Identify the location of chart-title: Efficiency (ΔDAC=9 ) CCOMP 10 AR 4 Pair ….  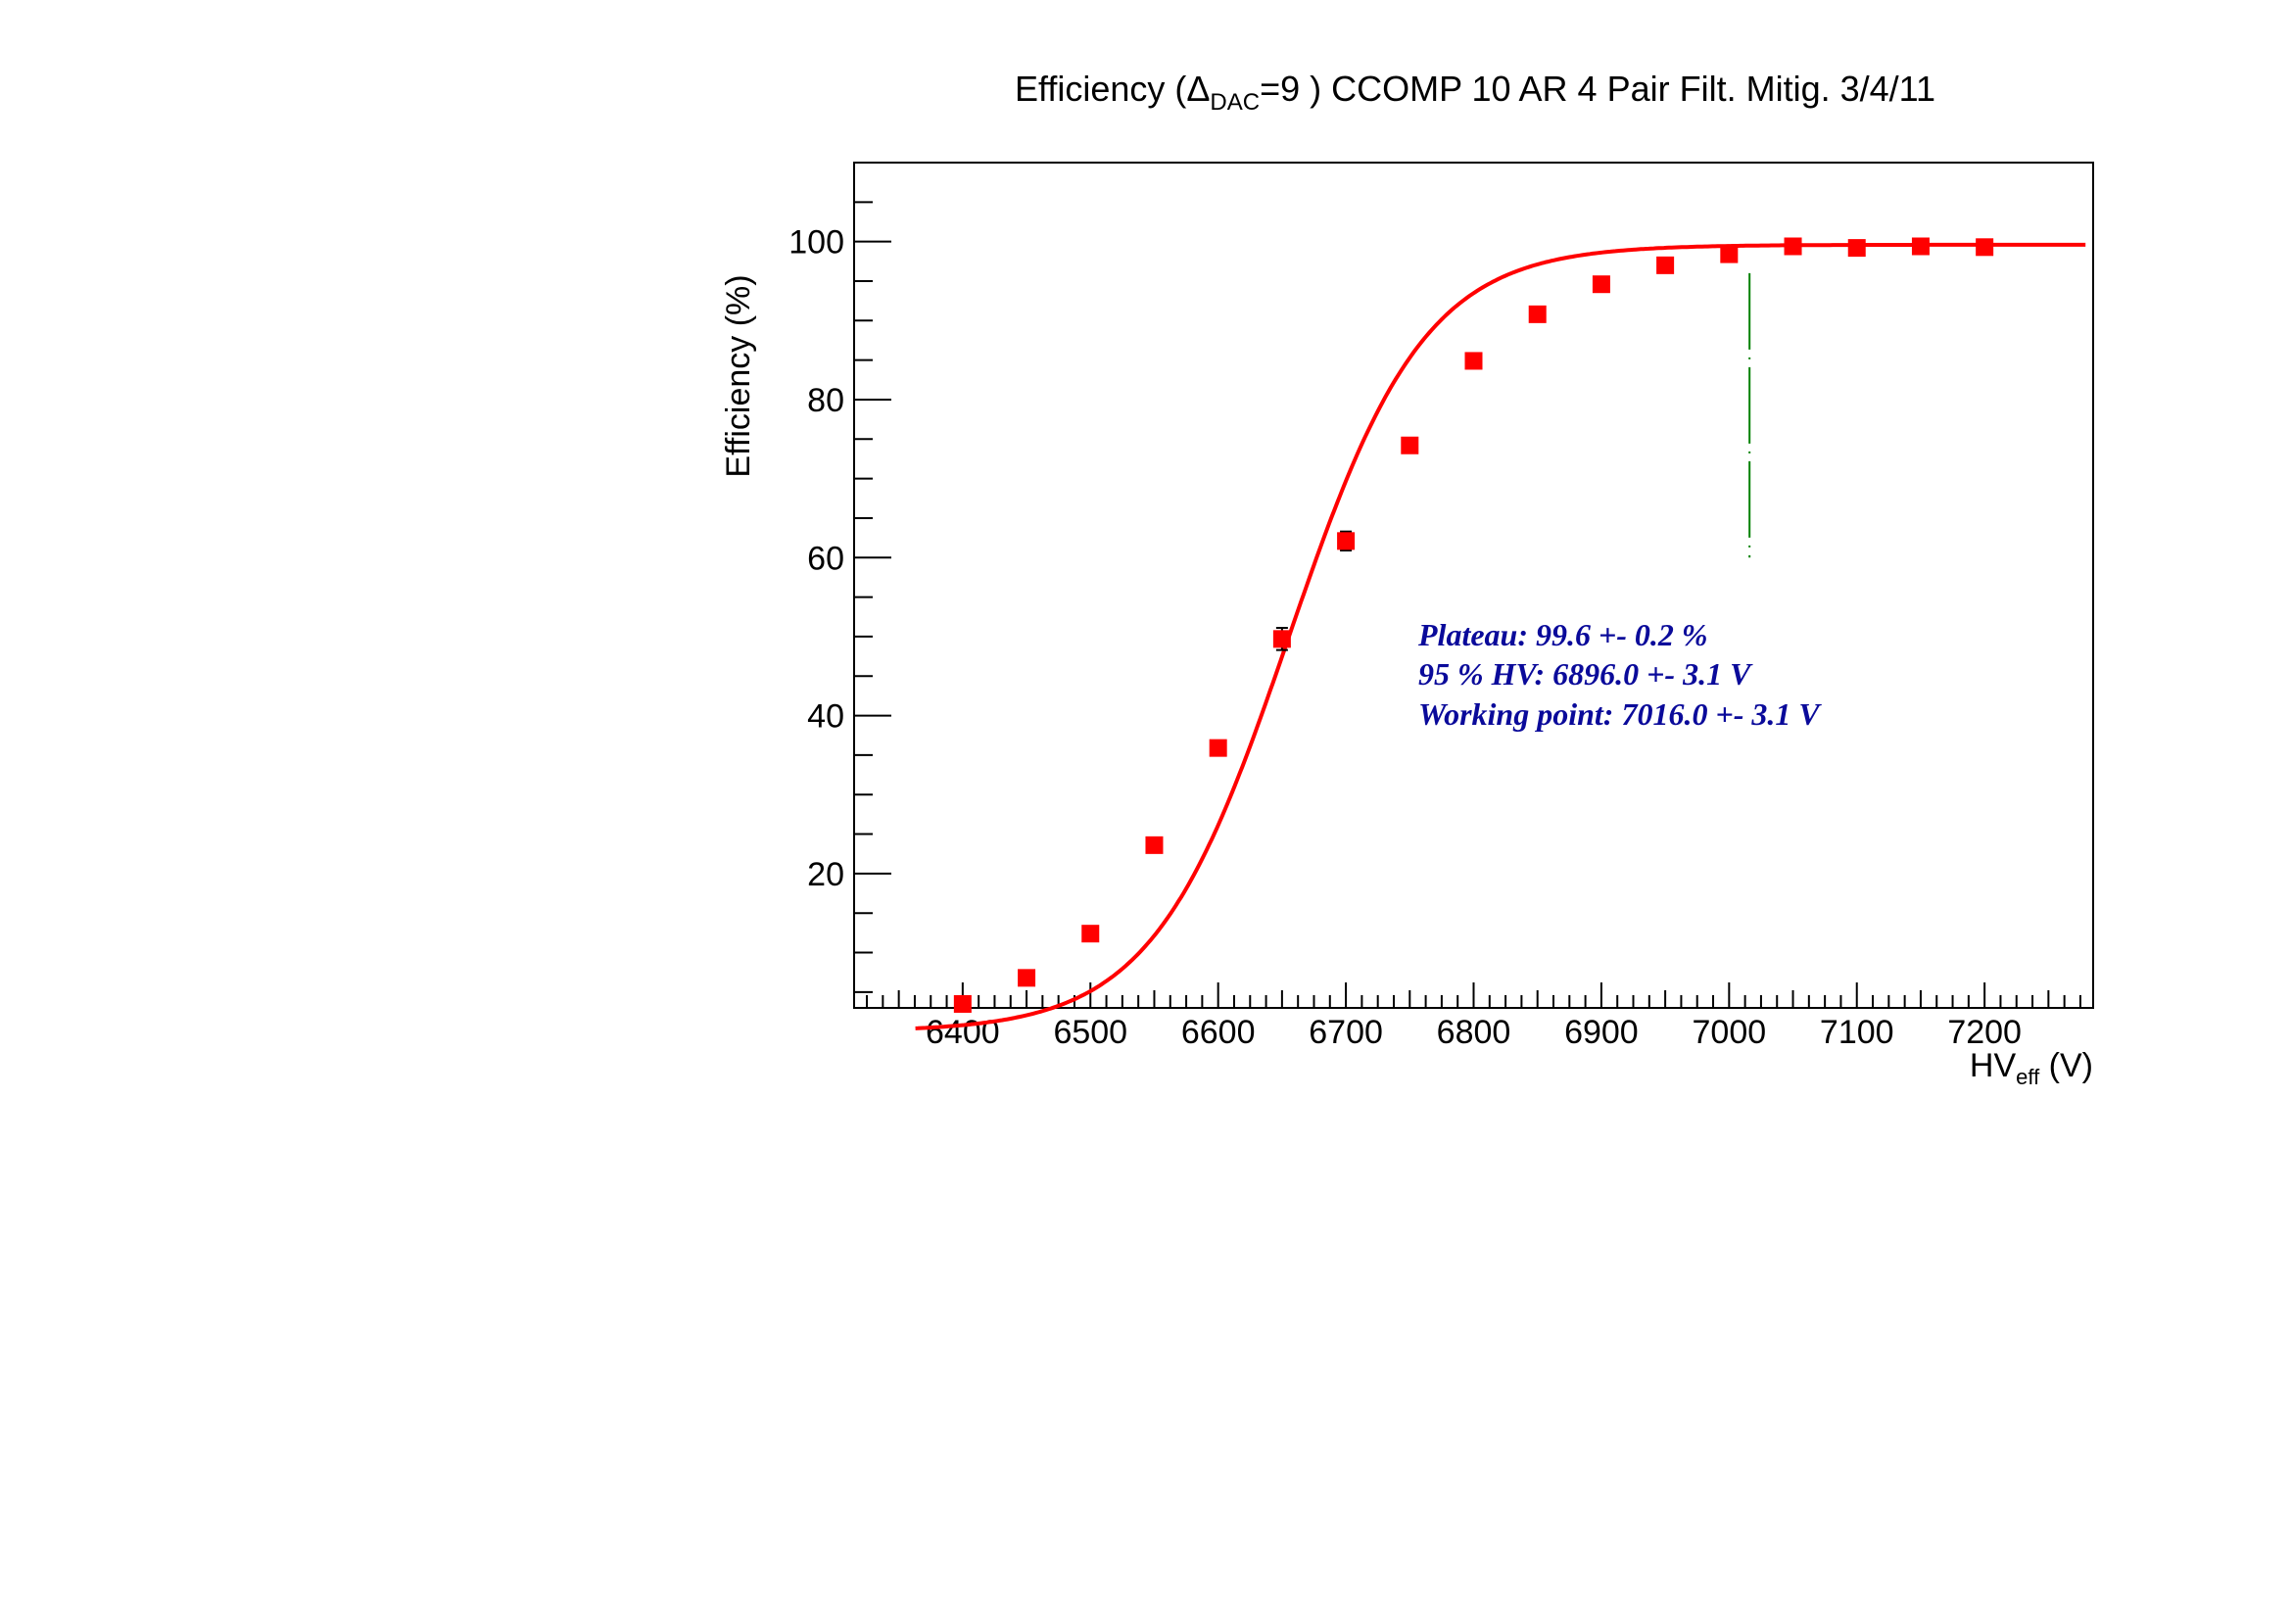
(1475, 92).